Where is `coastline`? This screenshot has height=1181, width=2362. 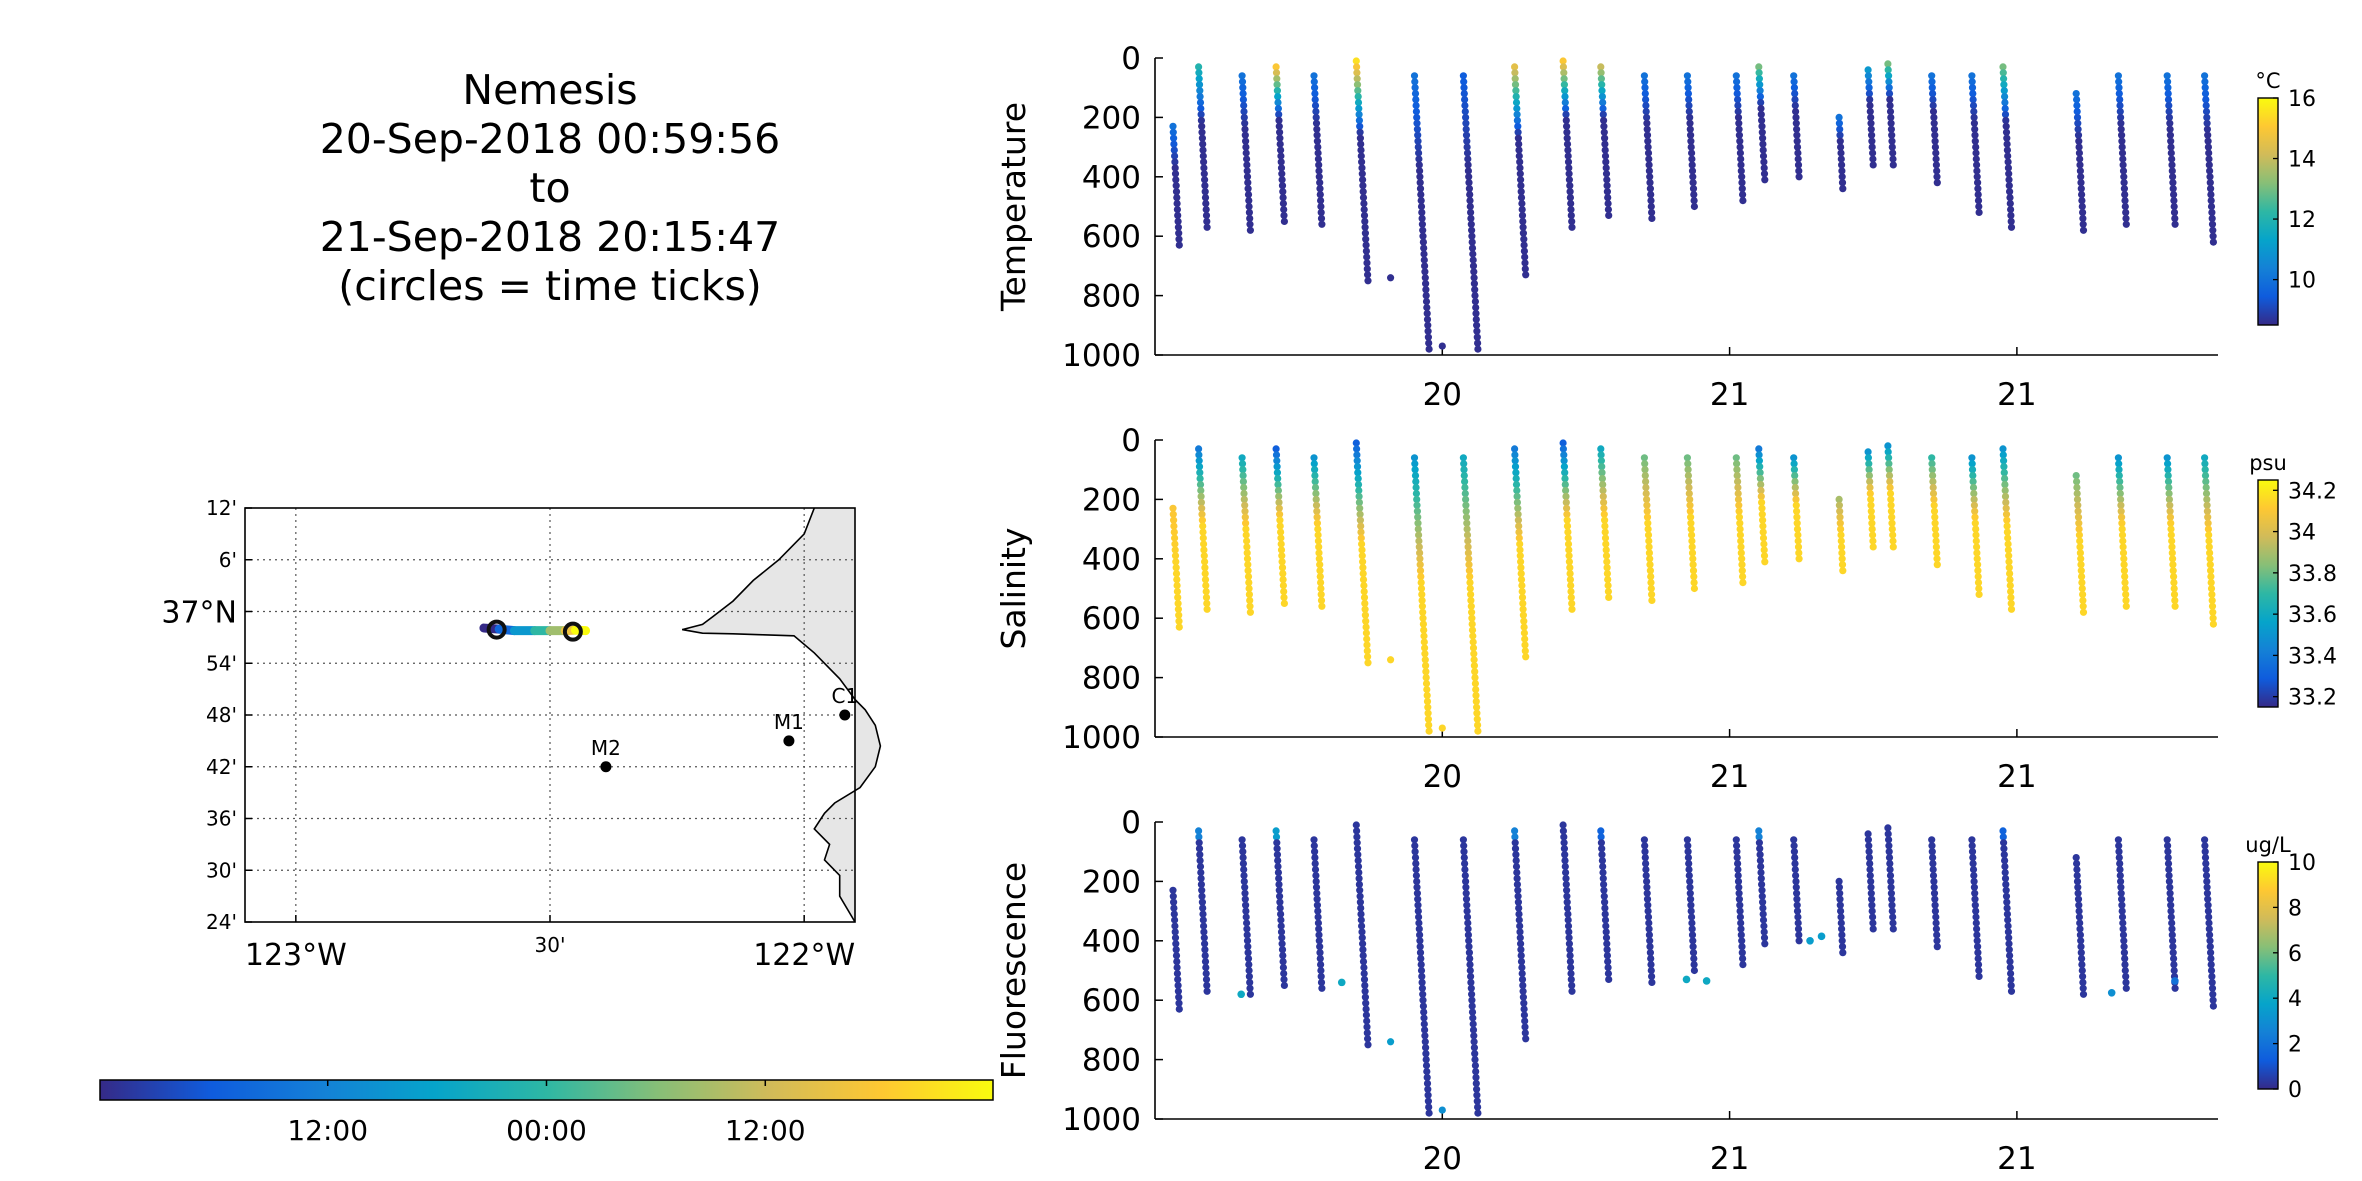
coastline is located at coordinates (782, 715).